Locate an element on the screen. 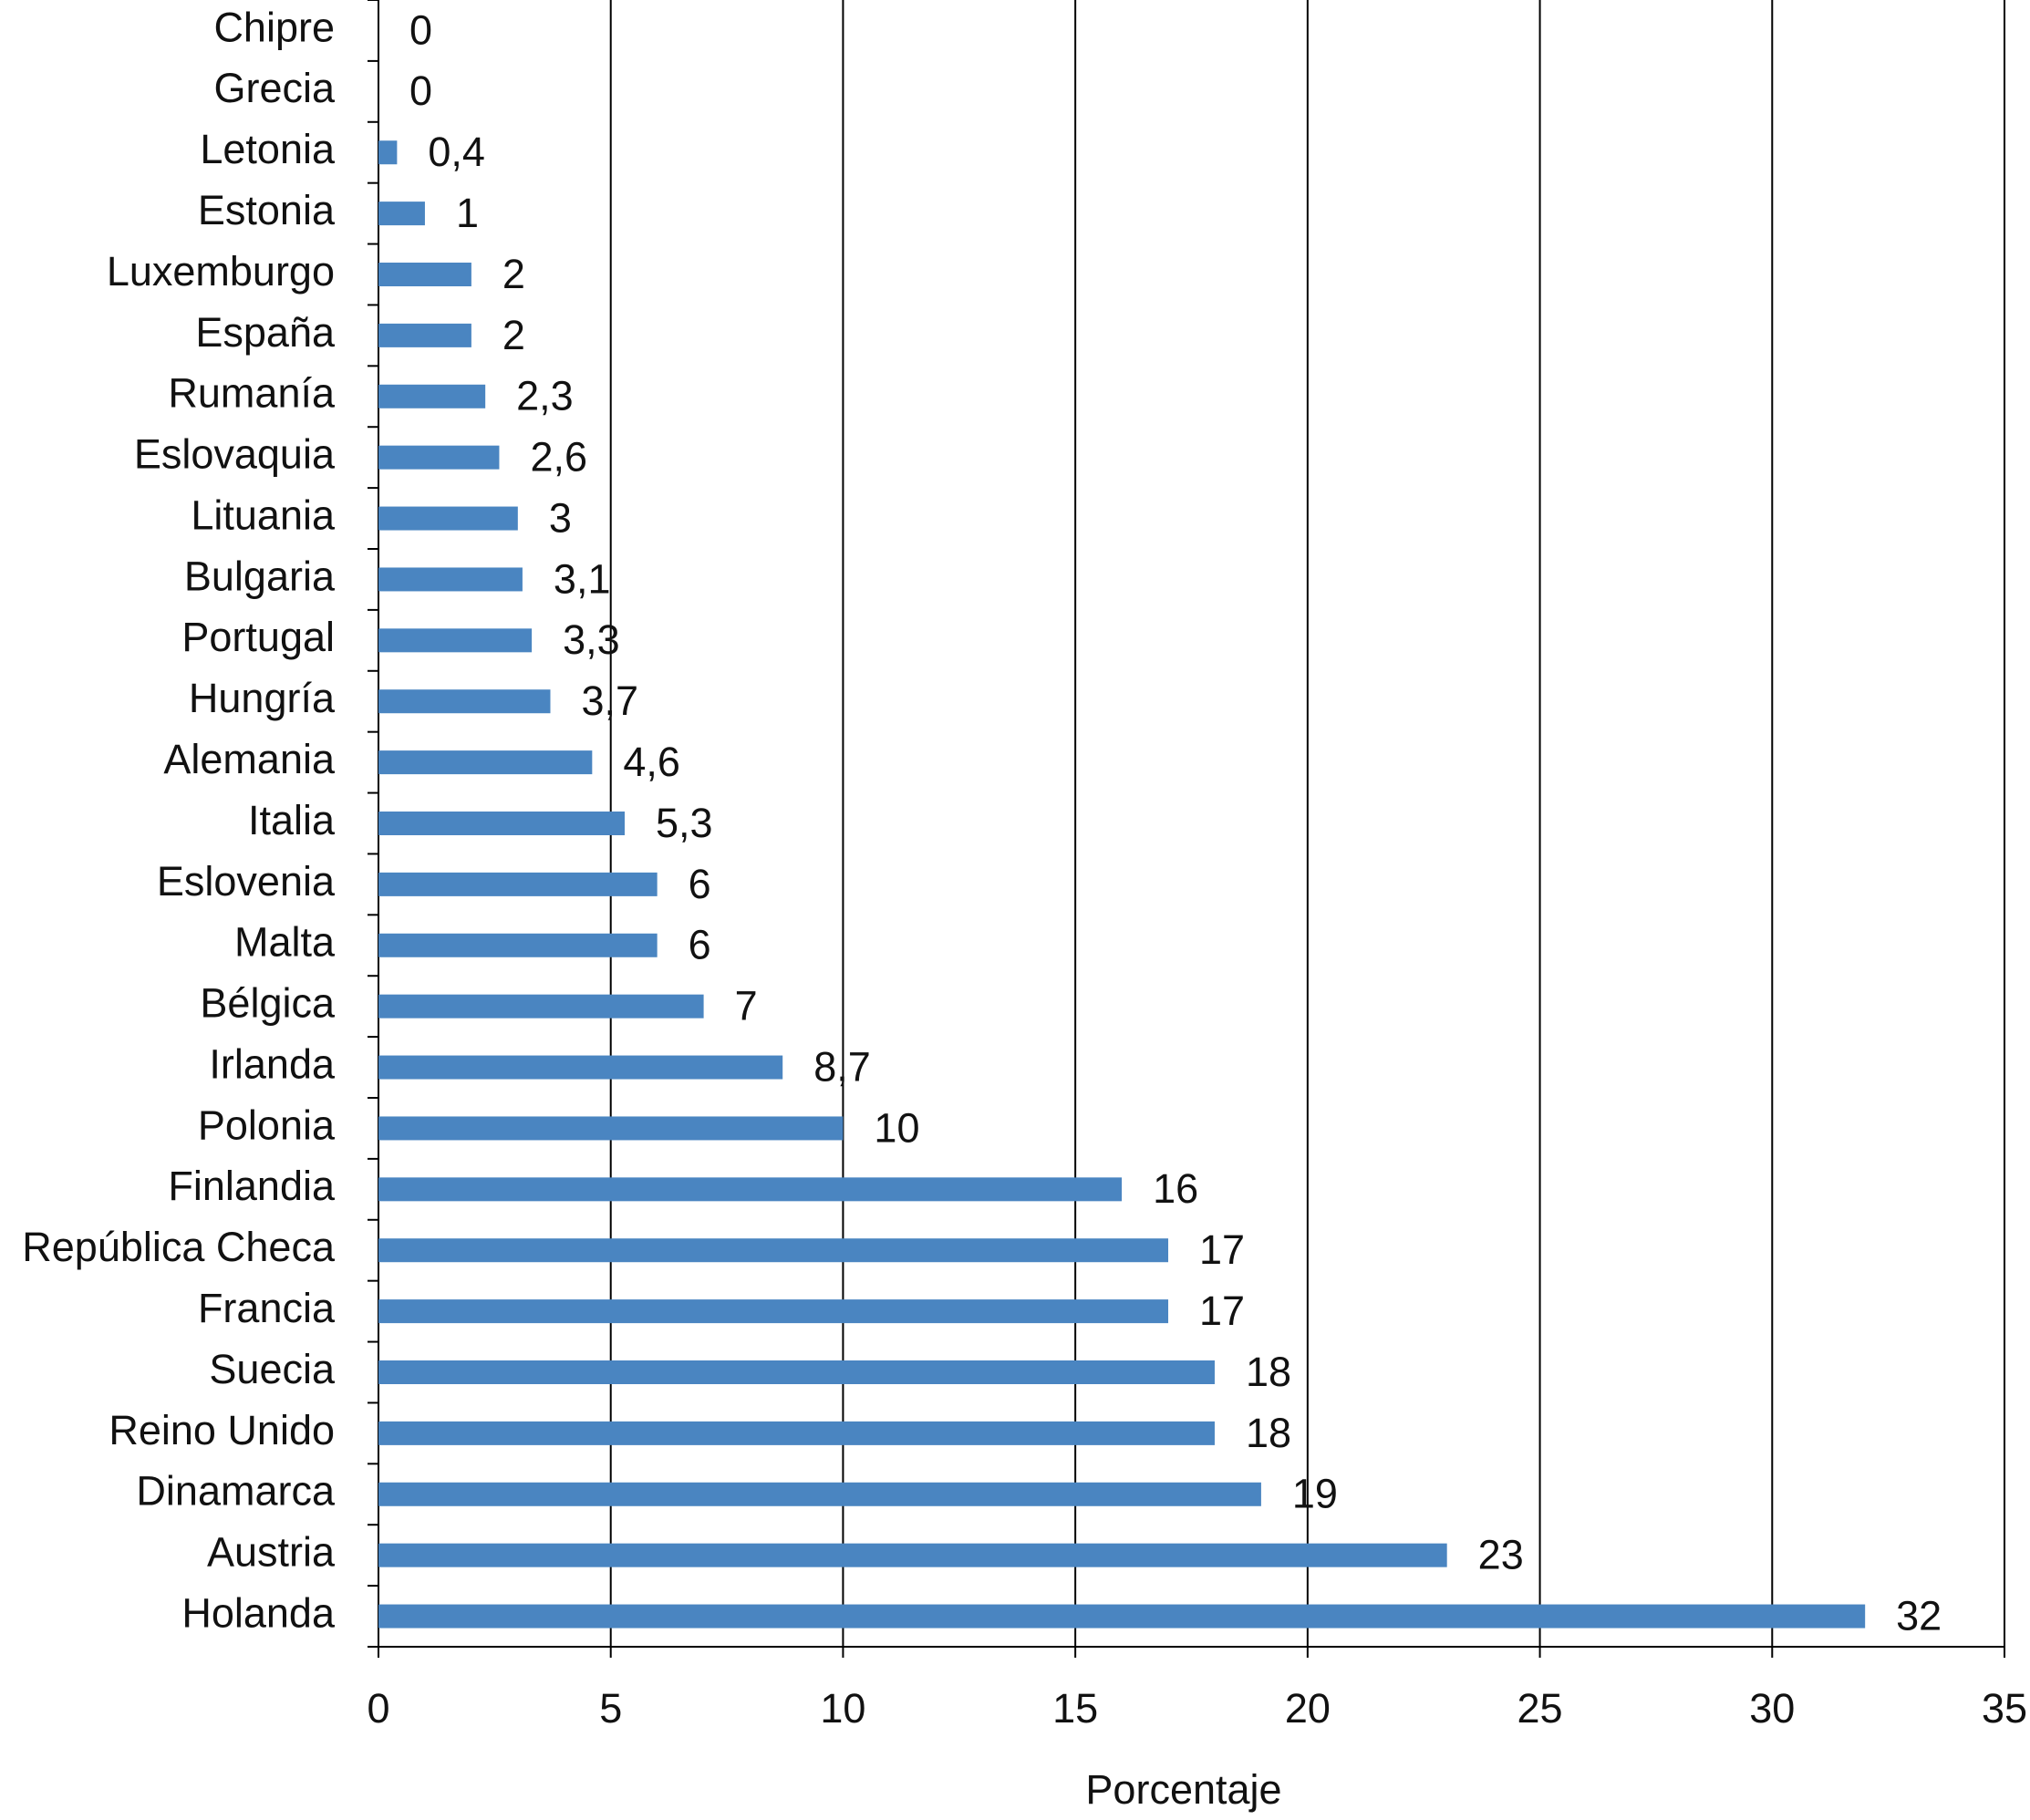 This screenshot has height=1820, width=2030. value-label: 19 is located at coordinates (1315, 1494).